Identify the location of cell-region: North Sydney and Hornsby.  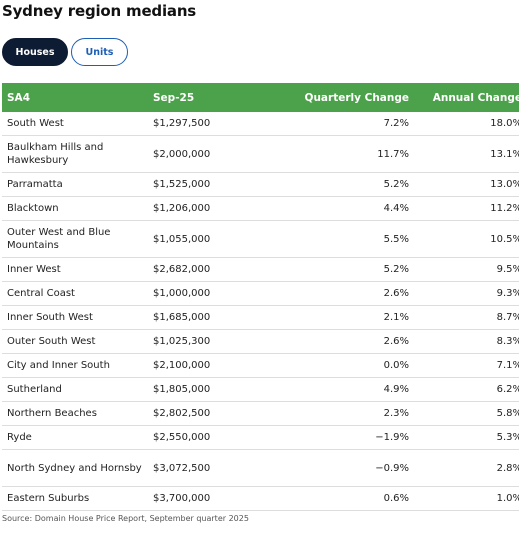
(75, 468).